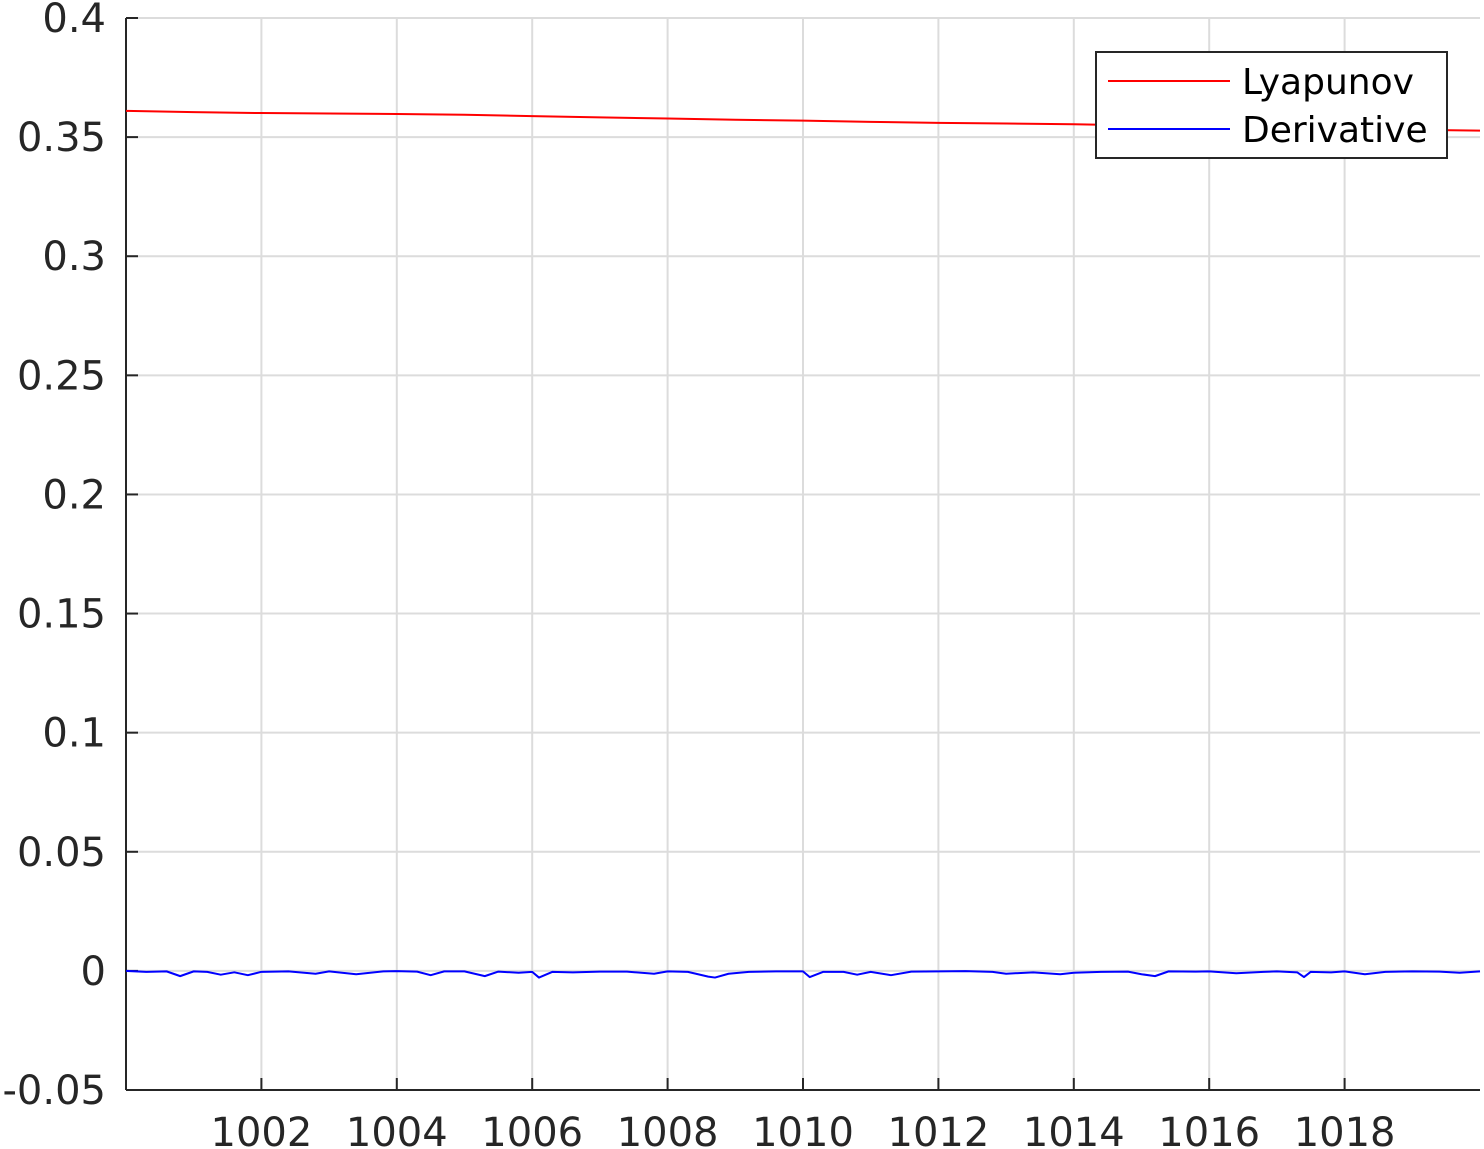 Image resolution: width=1484 pixels, height=1149 pixels. Describe the element at coordinates (61, 615) in the screenshot. I see `y-tick-label: 0.15` at that location.